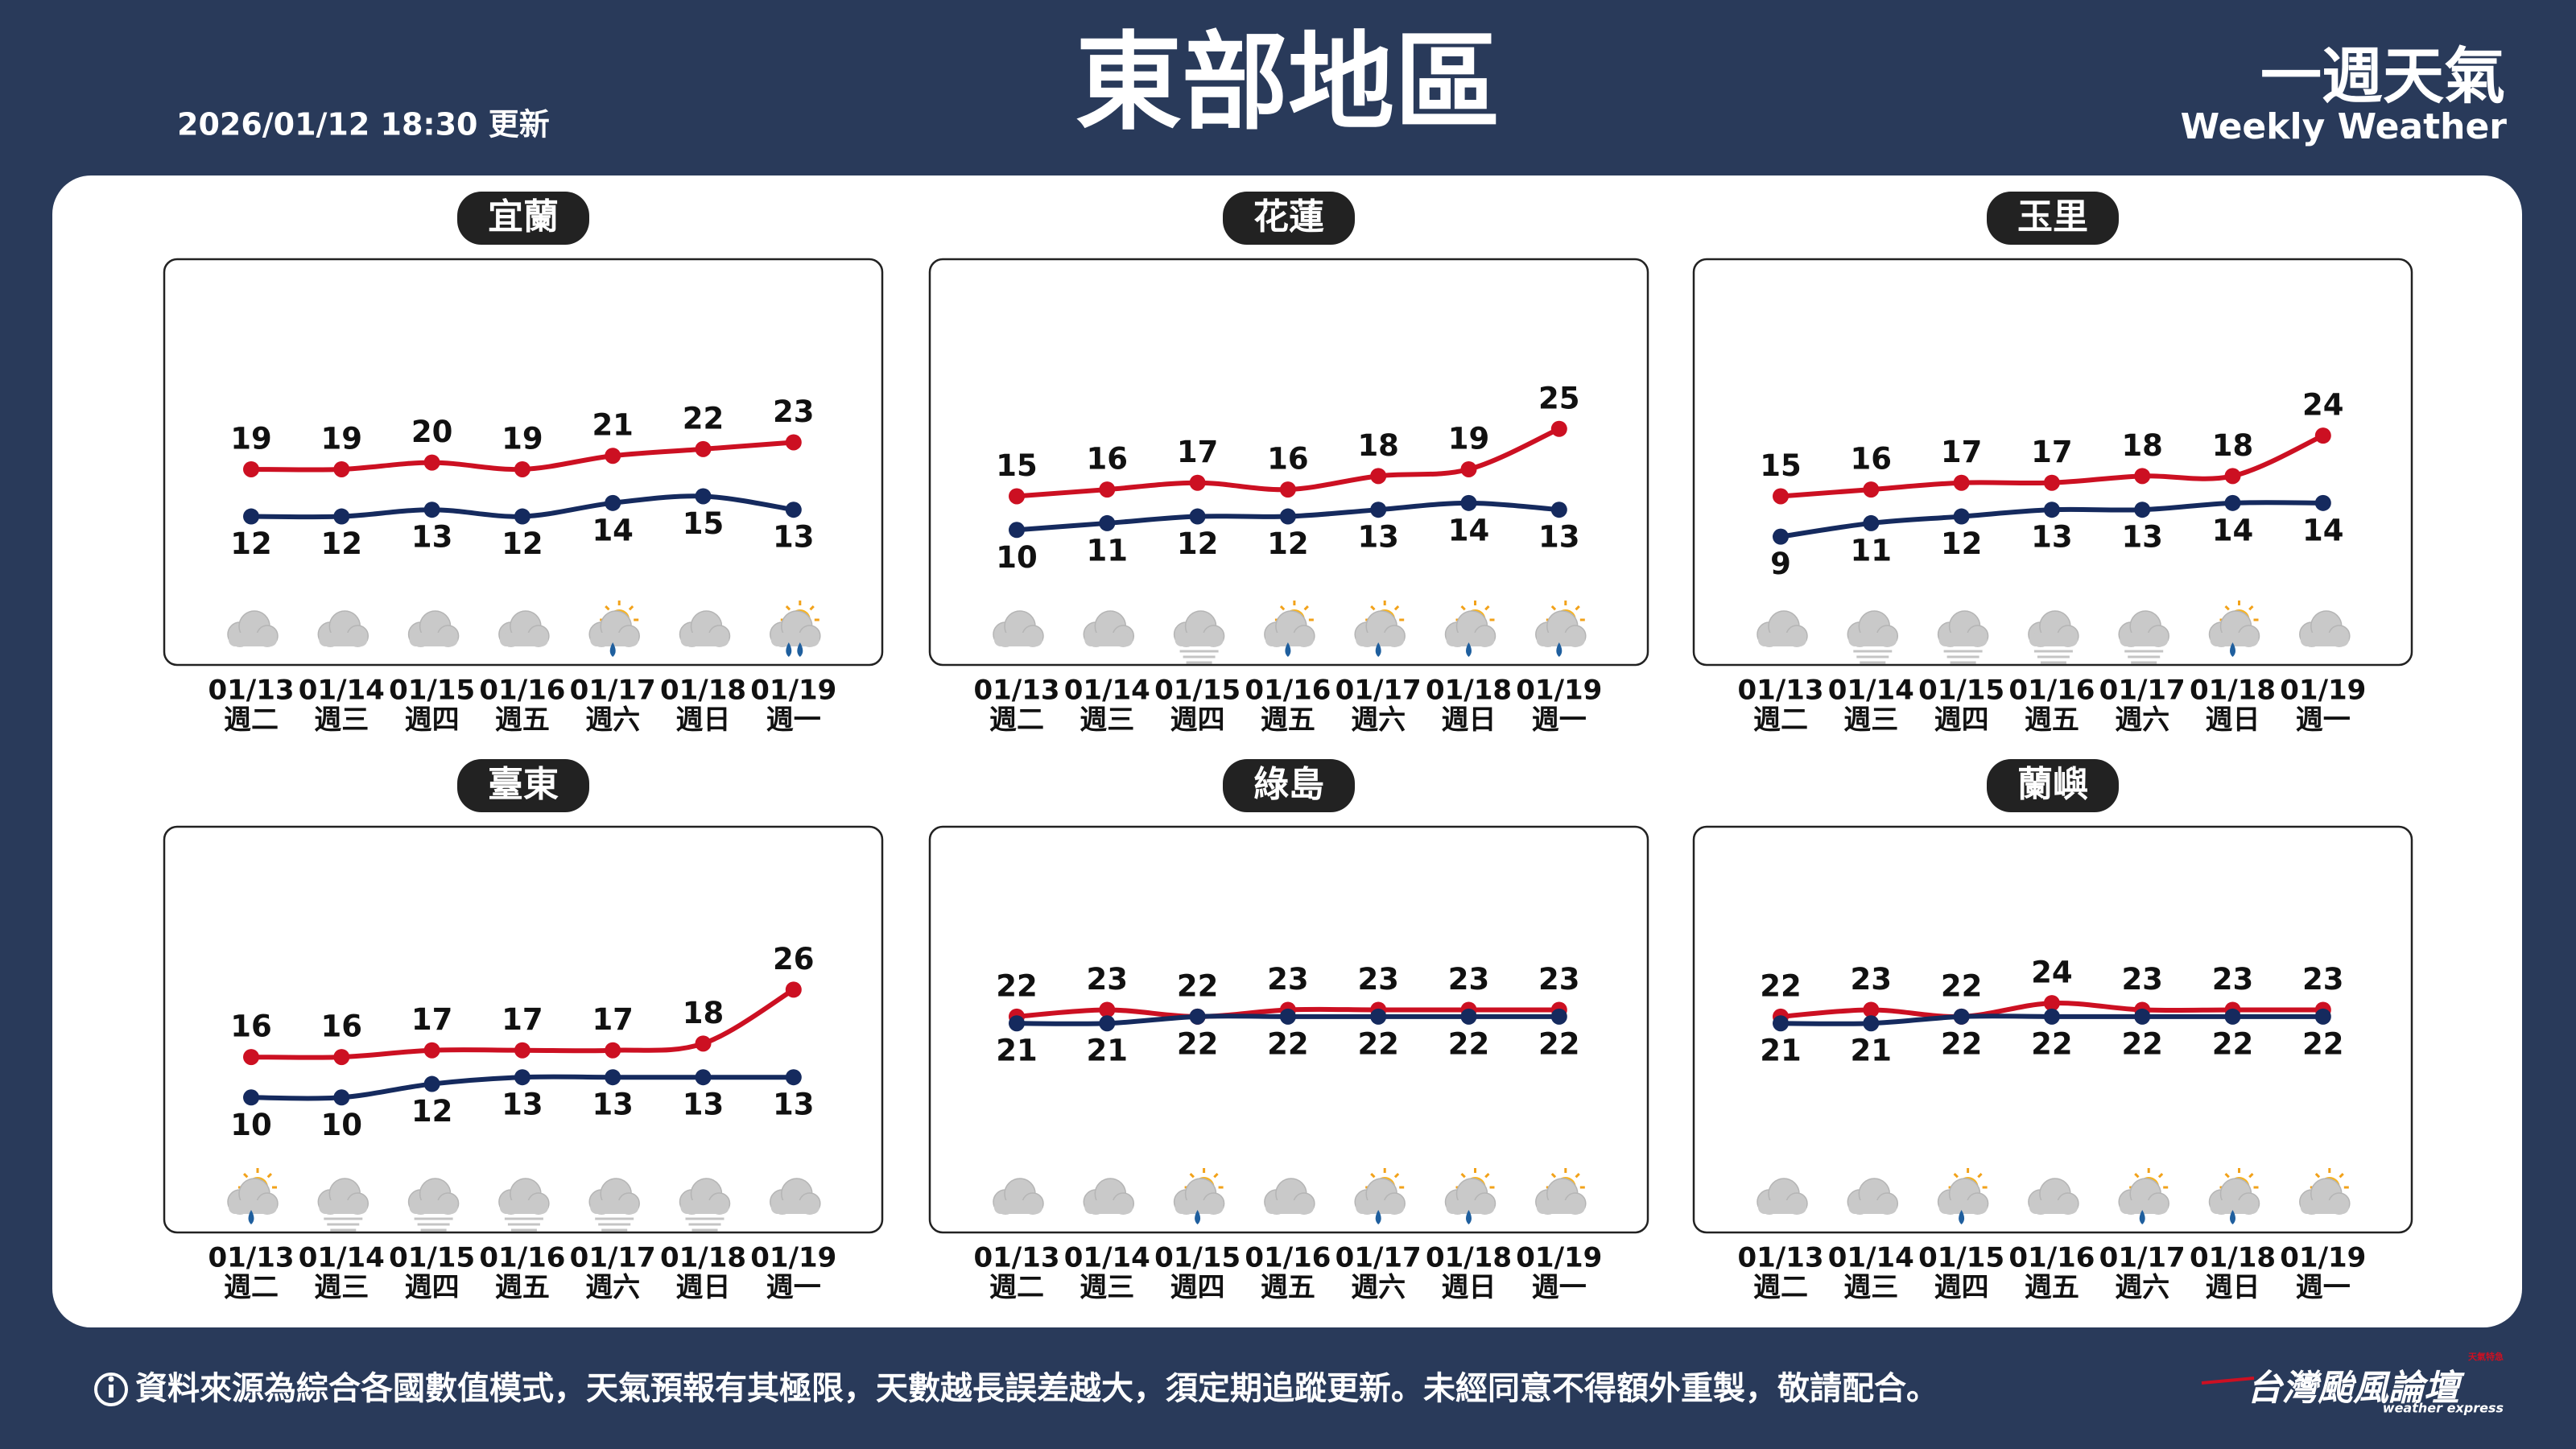  I want to click on data-label: 16, so click(342, 1026).